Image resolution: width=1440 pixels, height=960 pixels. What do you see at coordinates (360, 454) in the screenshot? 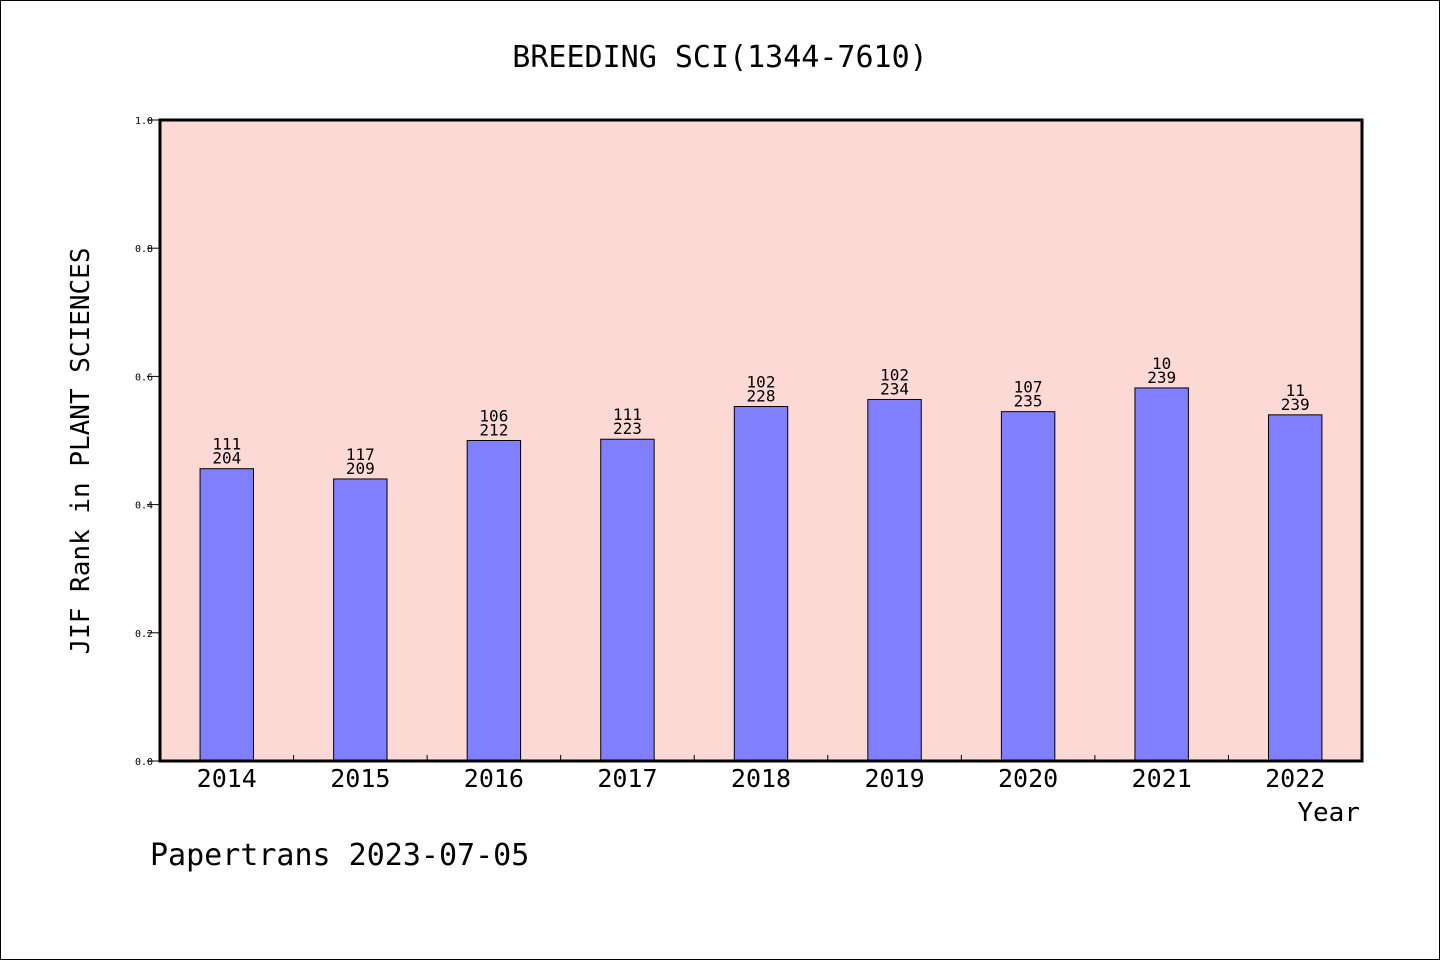
I see `bar-label-rank-2015: 117` at bounding box center [360, 454].